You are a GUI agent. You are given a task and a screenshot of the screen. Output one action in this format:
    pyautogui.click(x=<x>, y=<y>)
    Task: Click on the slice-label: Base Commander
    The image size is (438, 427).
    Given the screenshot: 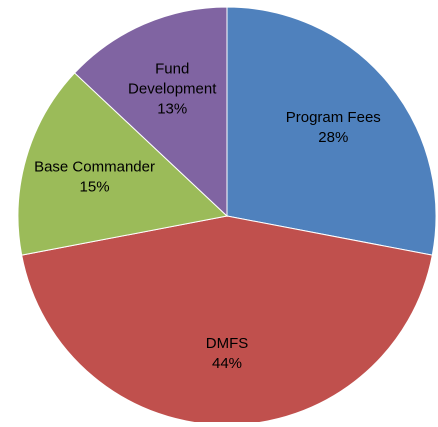 What is the action you would take?
    pyautogui.click(x=94, y=166)
    